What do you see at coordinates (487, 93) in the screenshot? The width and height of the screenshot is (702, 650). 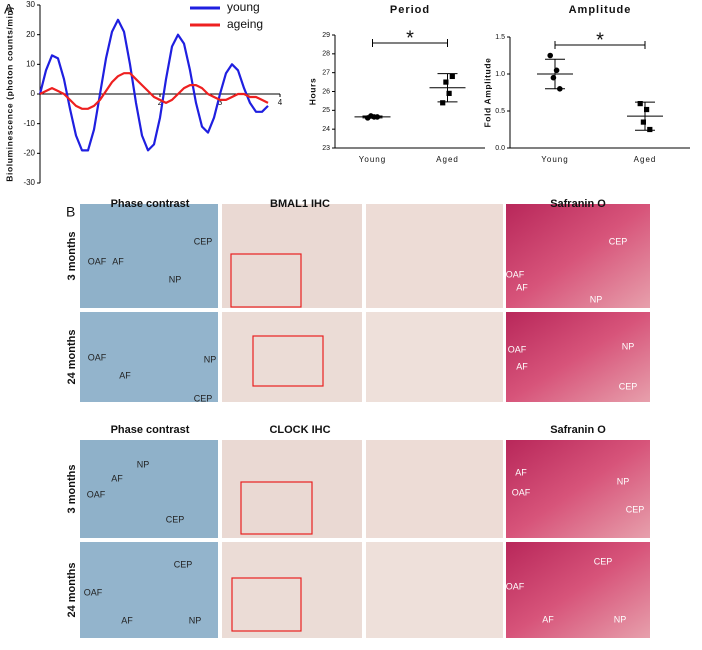 I see `y-axis-label: Fold Amplitude` at bounding box center [487, 93].